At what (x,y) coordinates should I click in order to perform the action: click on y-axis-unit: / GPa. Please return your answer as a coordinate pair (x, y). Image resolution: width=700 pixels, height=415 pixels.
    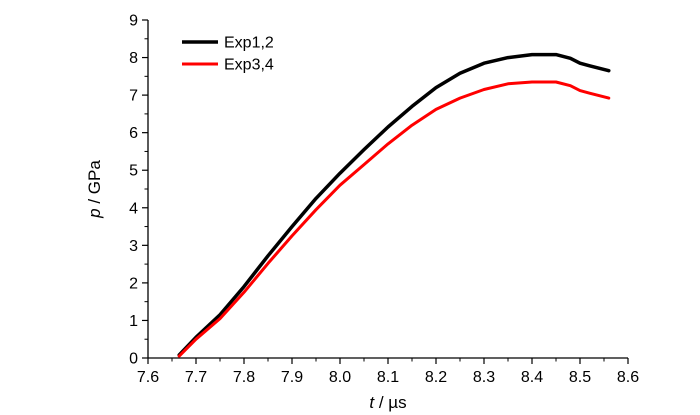
    Looking at the image, I should click on (94, 184).